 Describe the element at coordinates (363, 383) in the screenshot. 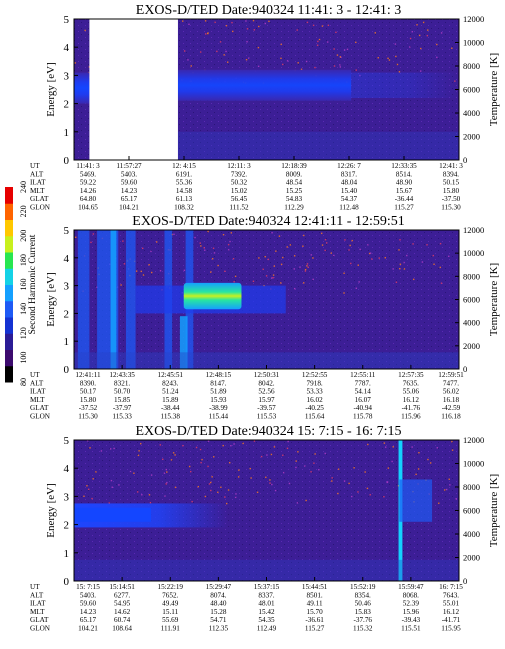

I see `ephemeris-value: 7787.` at that location.